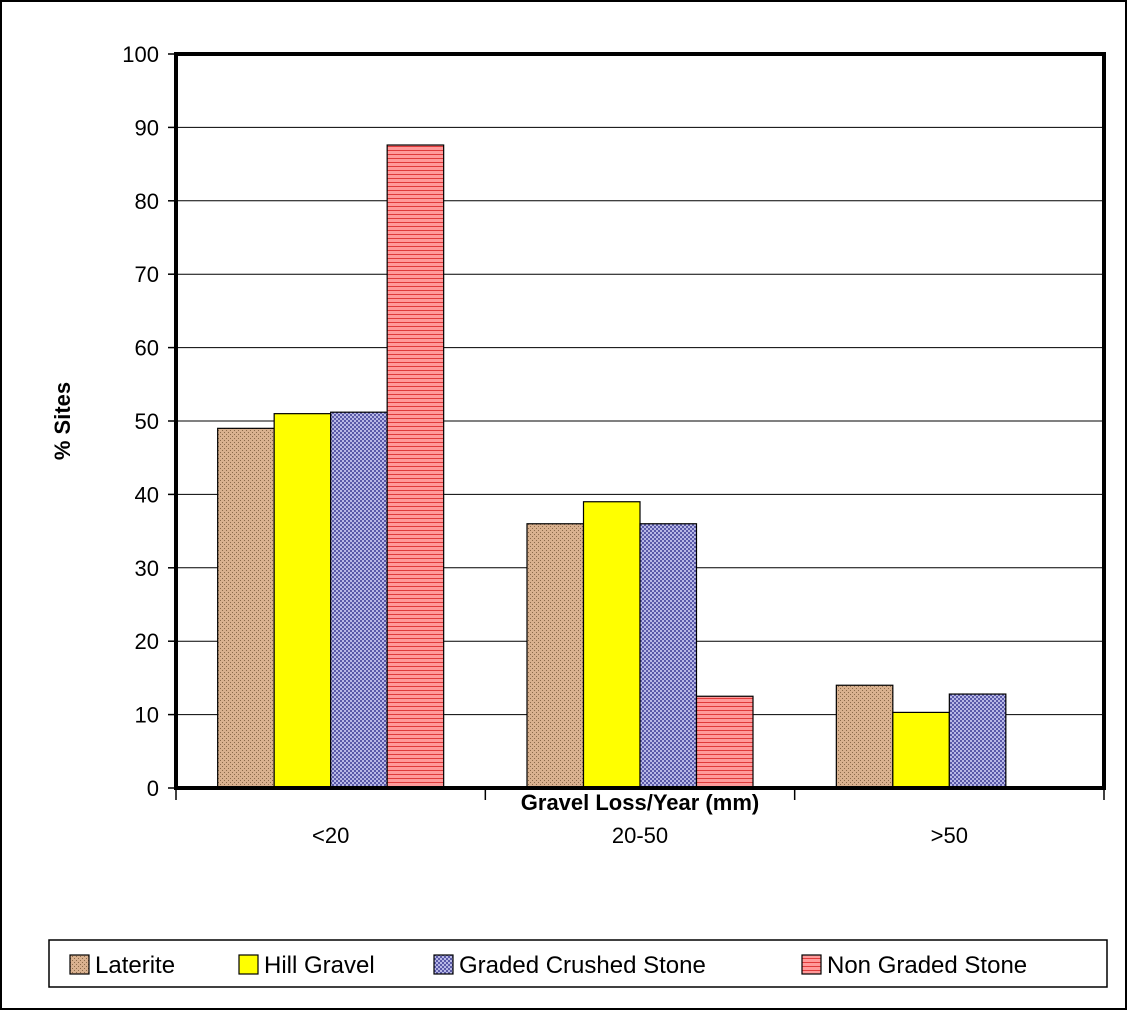  Describe the element at coordinates (135, 965) in the screenshot. I see `legend-label: Laterite` at that location.